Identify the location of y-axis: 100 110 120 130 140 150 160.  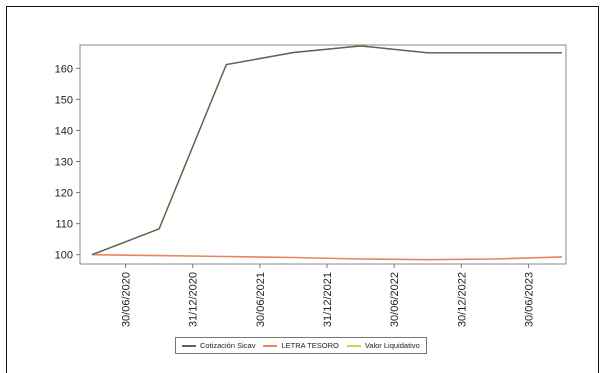
(67, 162).